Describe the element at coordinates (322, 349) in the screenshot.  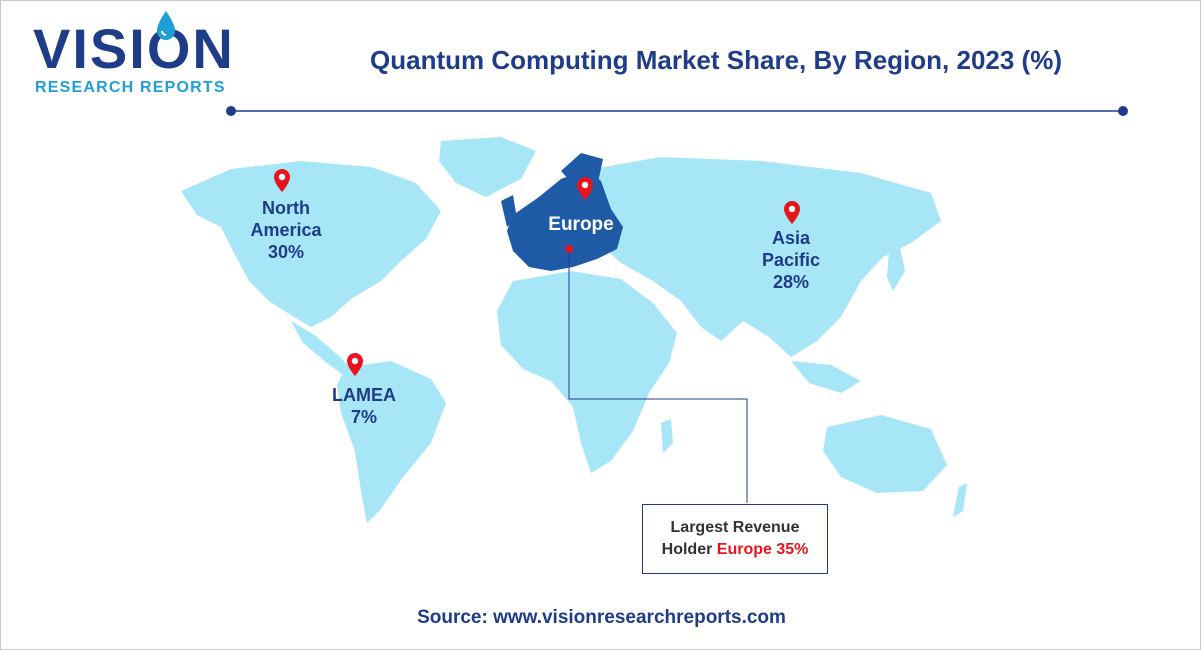
I see `central-america-shape` at that location.